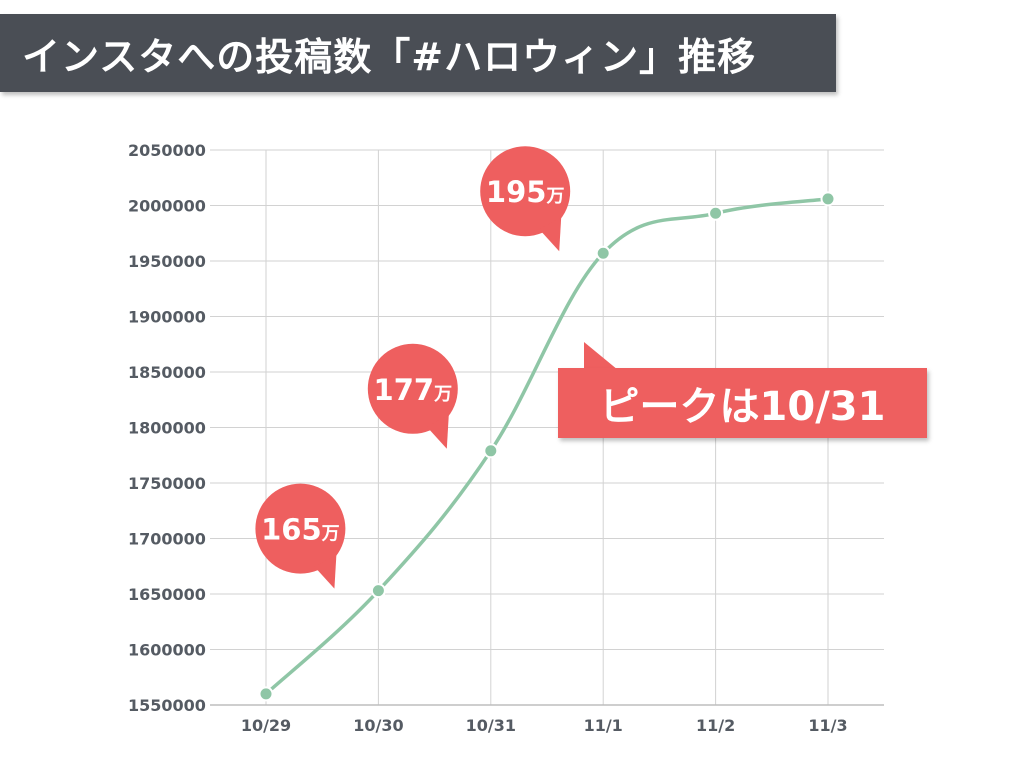 The width and height of the screenshot is (1024, 768). What do you see at coordinates (167, 150) in the screenshot?
I see `y-tick-label: 2050000` at bounding box center [167, 150].